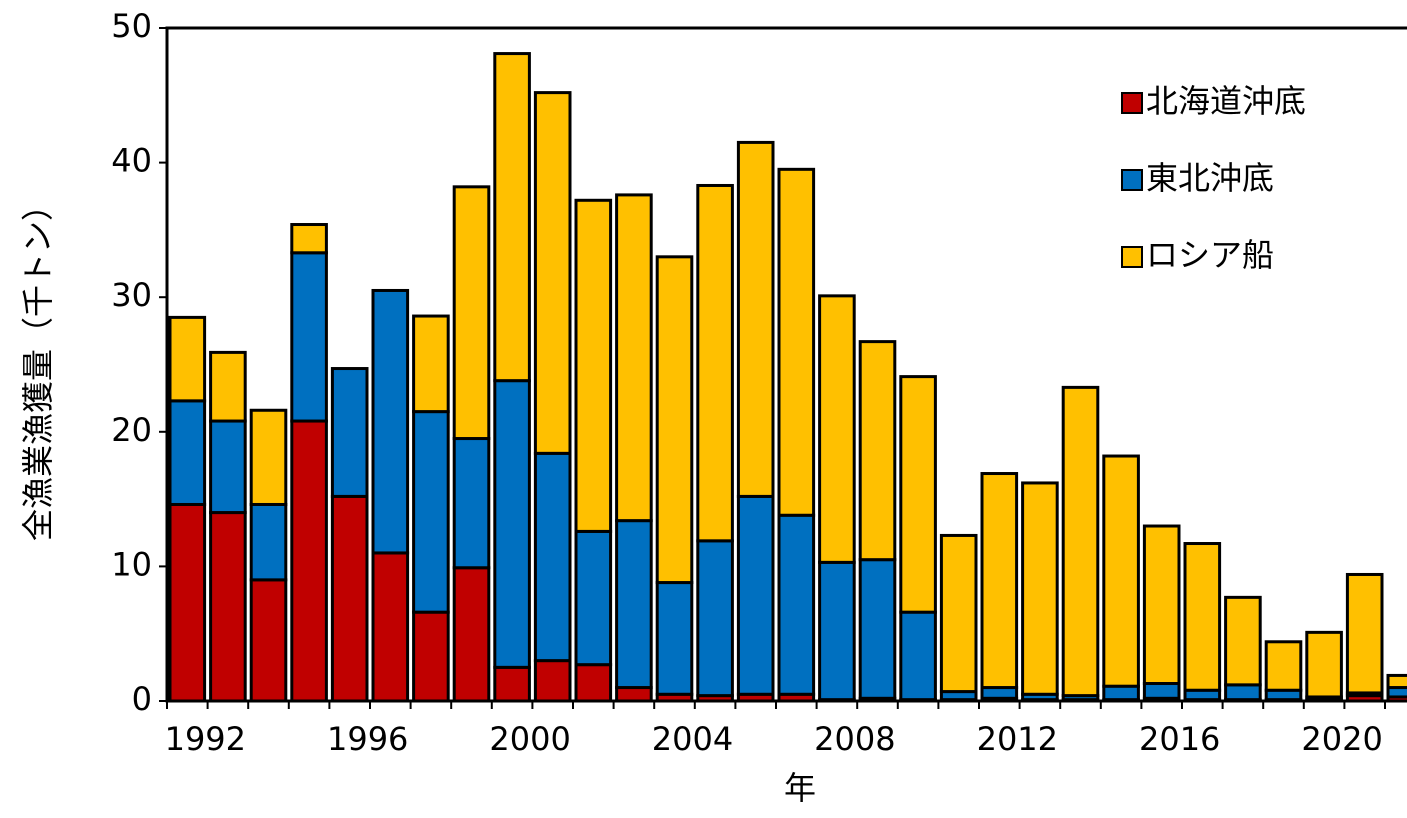 Image resolution: width=1407 pixels, height=818 pixels. Describe the element at coordinates (142, 699) in the screenshot. I see `y-tick-label: 0` at that location.